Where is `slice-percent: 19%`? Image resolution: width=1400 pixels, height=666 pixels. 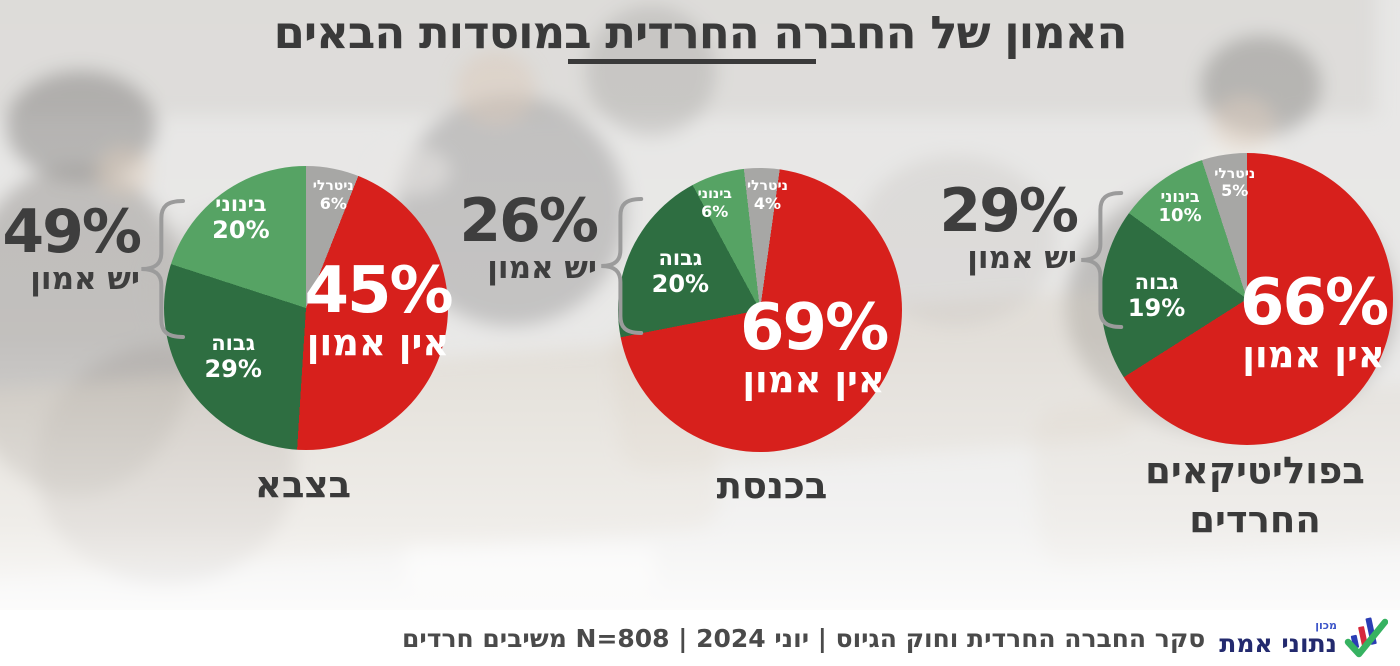 slice-percent: 19% is located at coordinates (1156, 307).